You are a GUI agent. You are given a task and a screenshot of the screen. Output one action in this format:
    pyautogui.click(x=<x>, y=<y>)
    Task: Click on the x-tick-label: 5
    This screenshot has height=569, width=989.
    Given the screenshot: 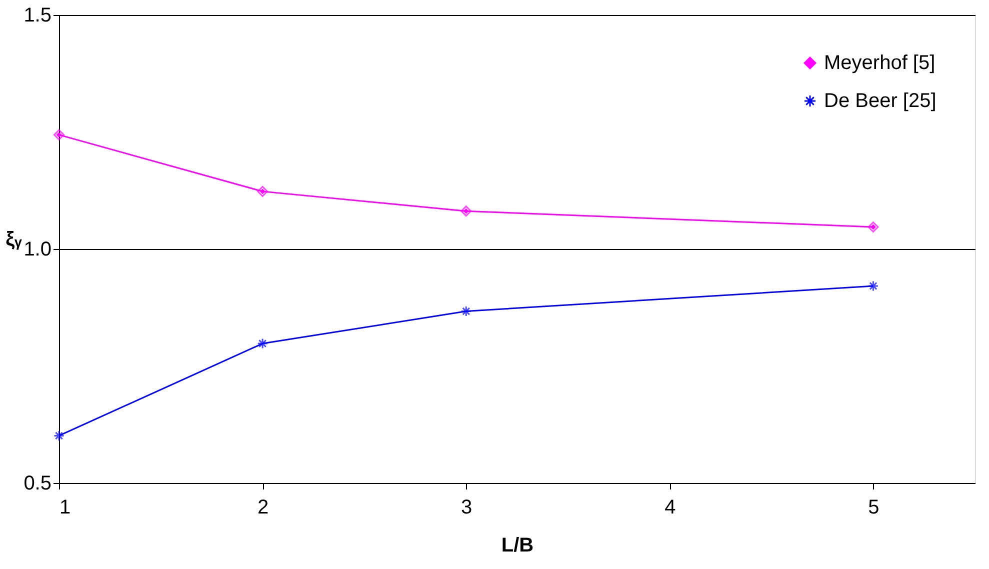 What is the action you would take?
    pyautogui.click(x=874, y=507)
    